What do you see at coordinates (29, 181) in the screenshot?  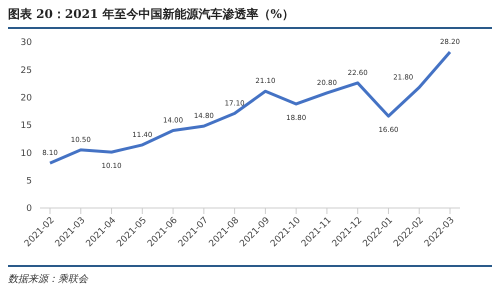 I see `y-tick-label: 5` at bounding box center [29, 181].